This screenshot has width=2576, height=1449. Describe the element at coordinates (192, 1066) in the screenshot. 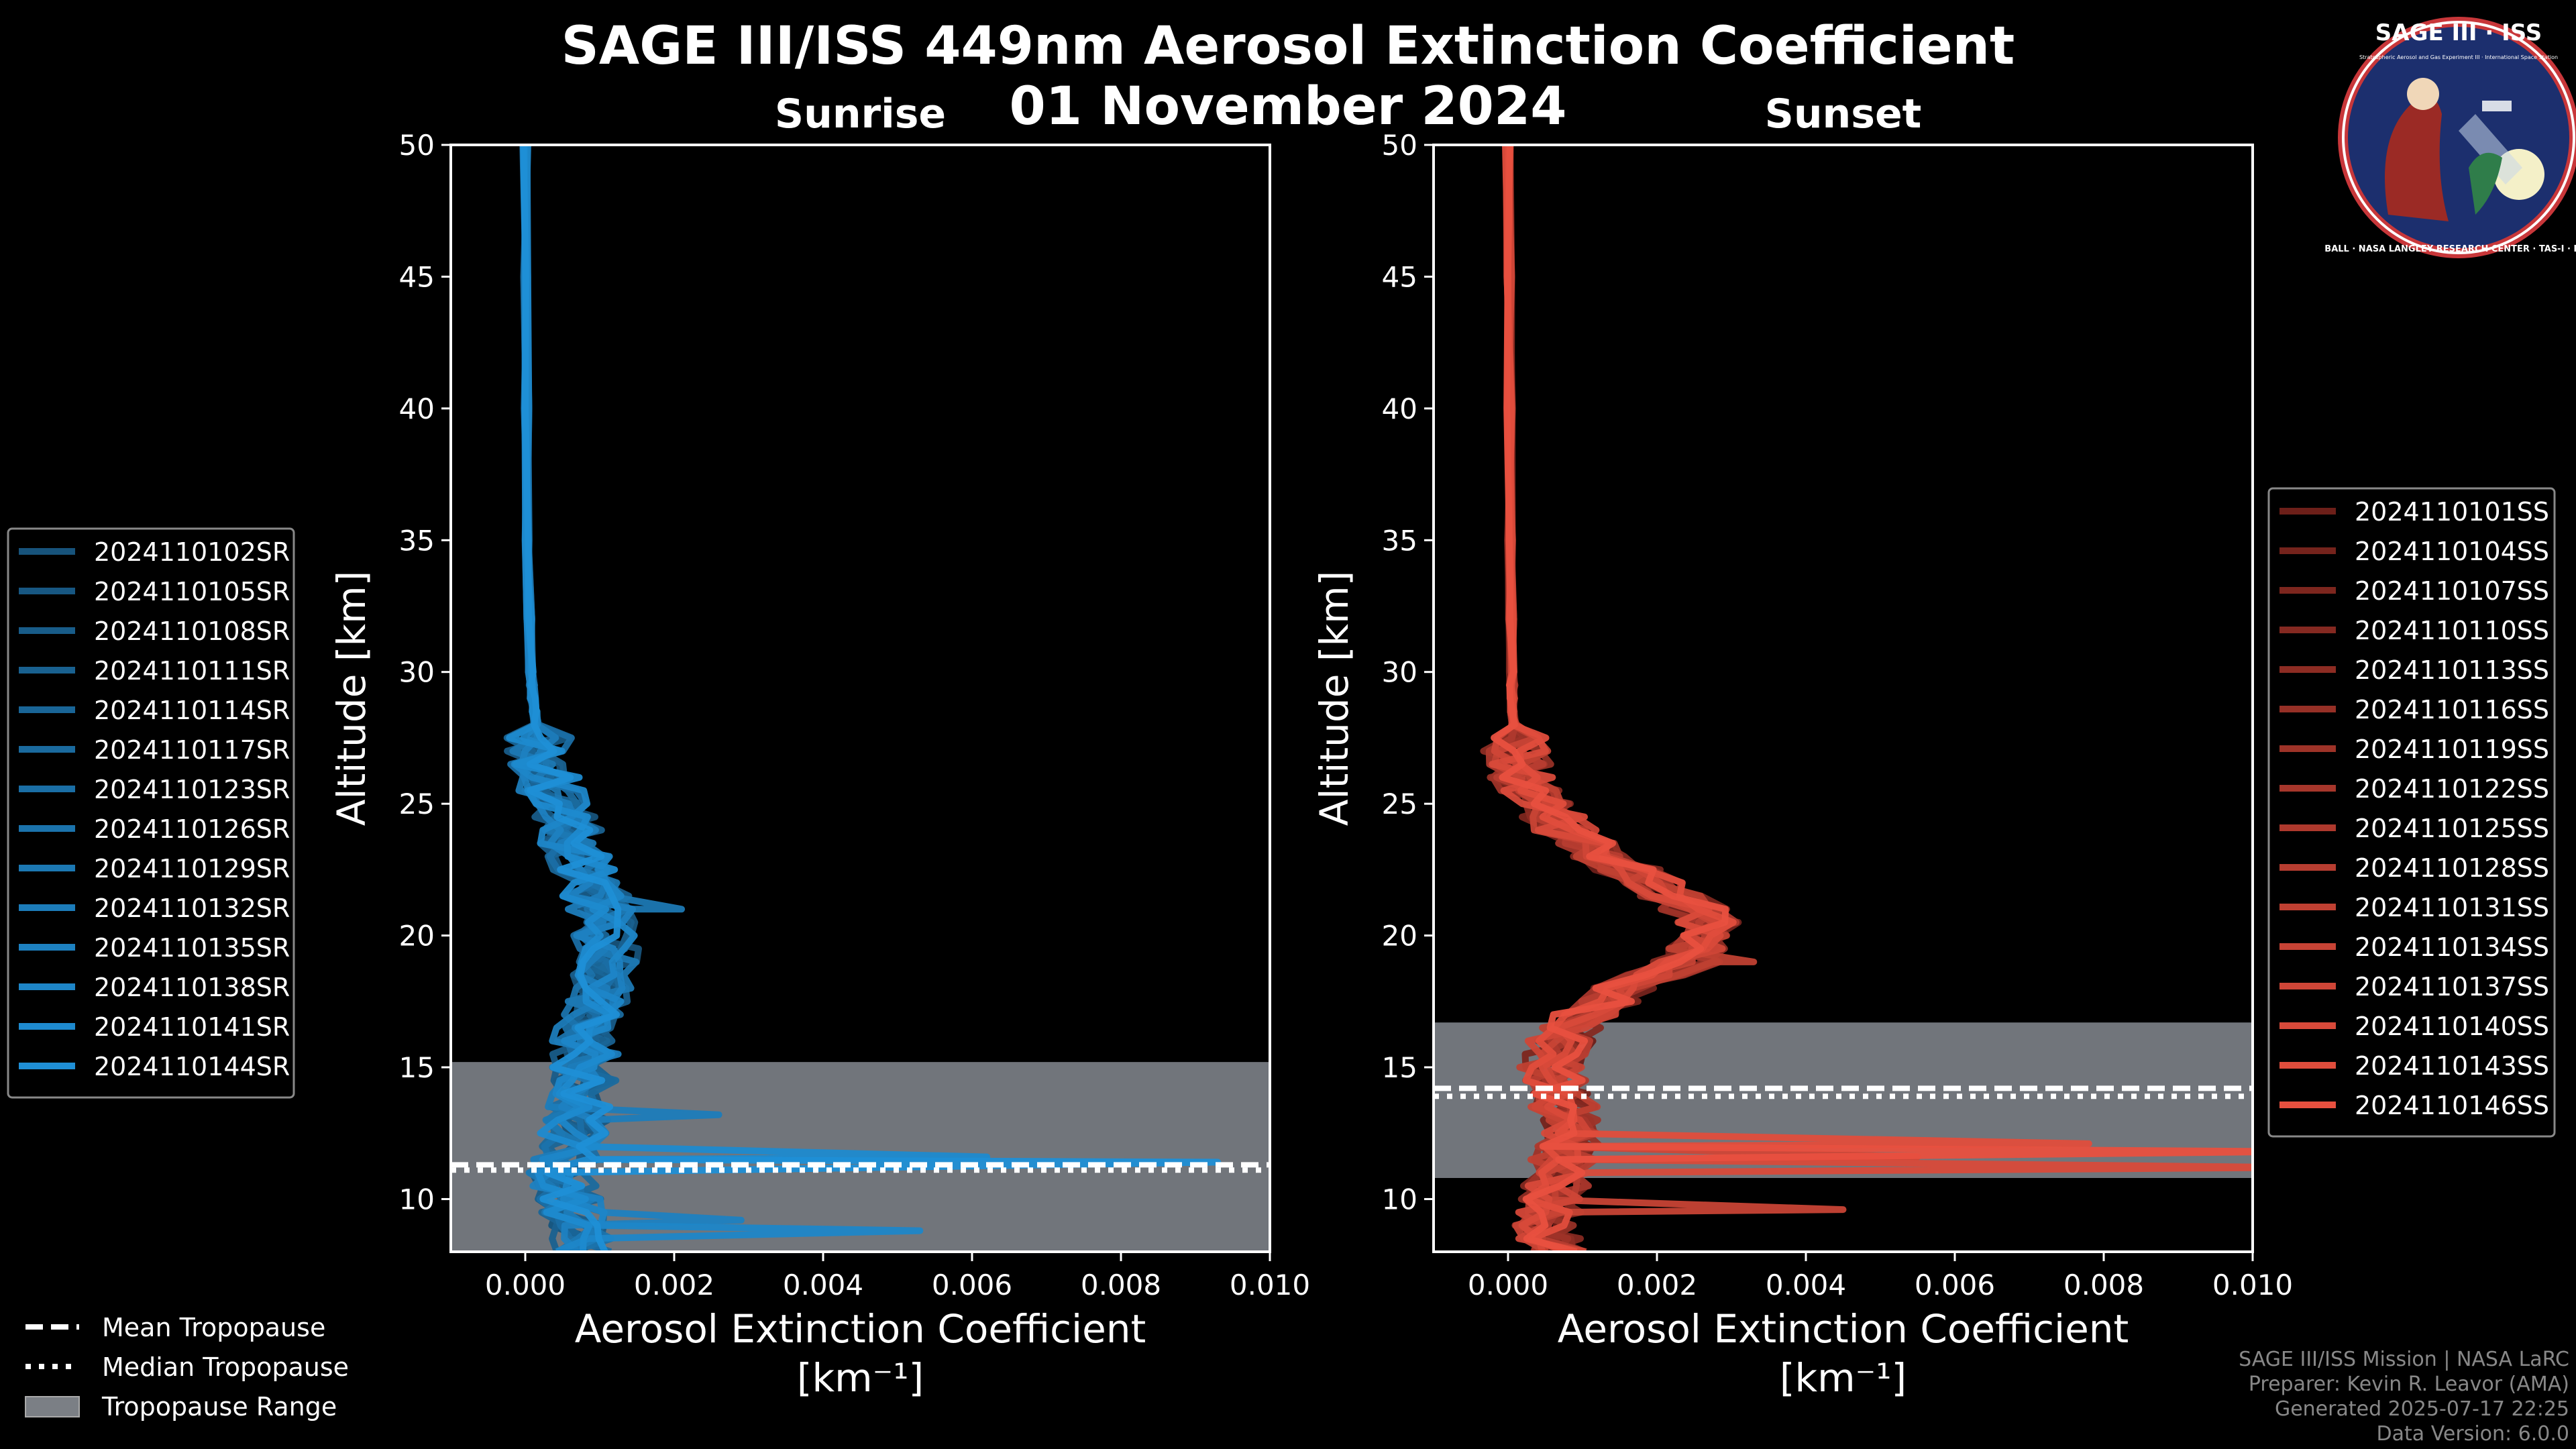

I see `legend-entry: 2024110144SR` at that location.